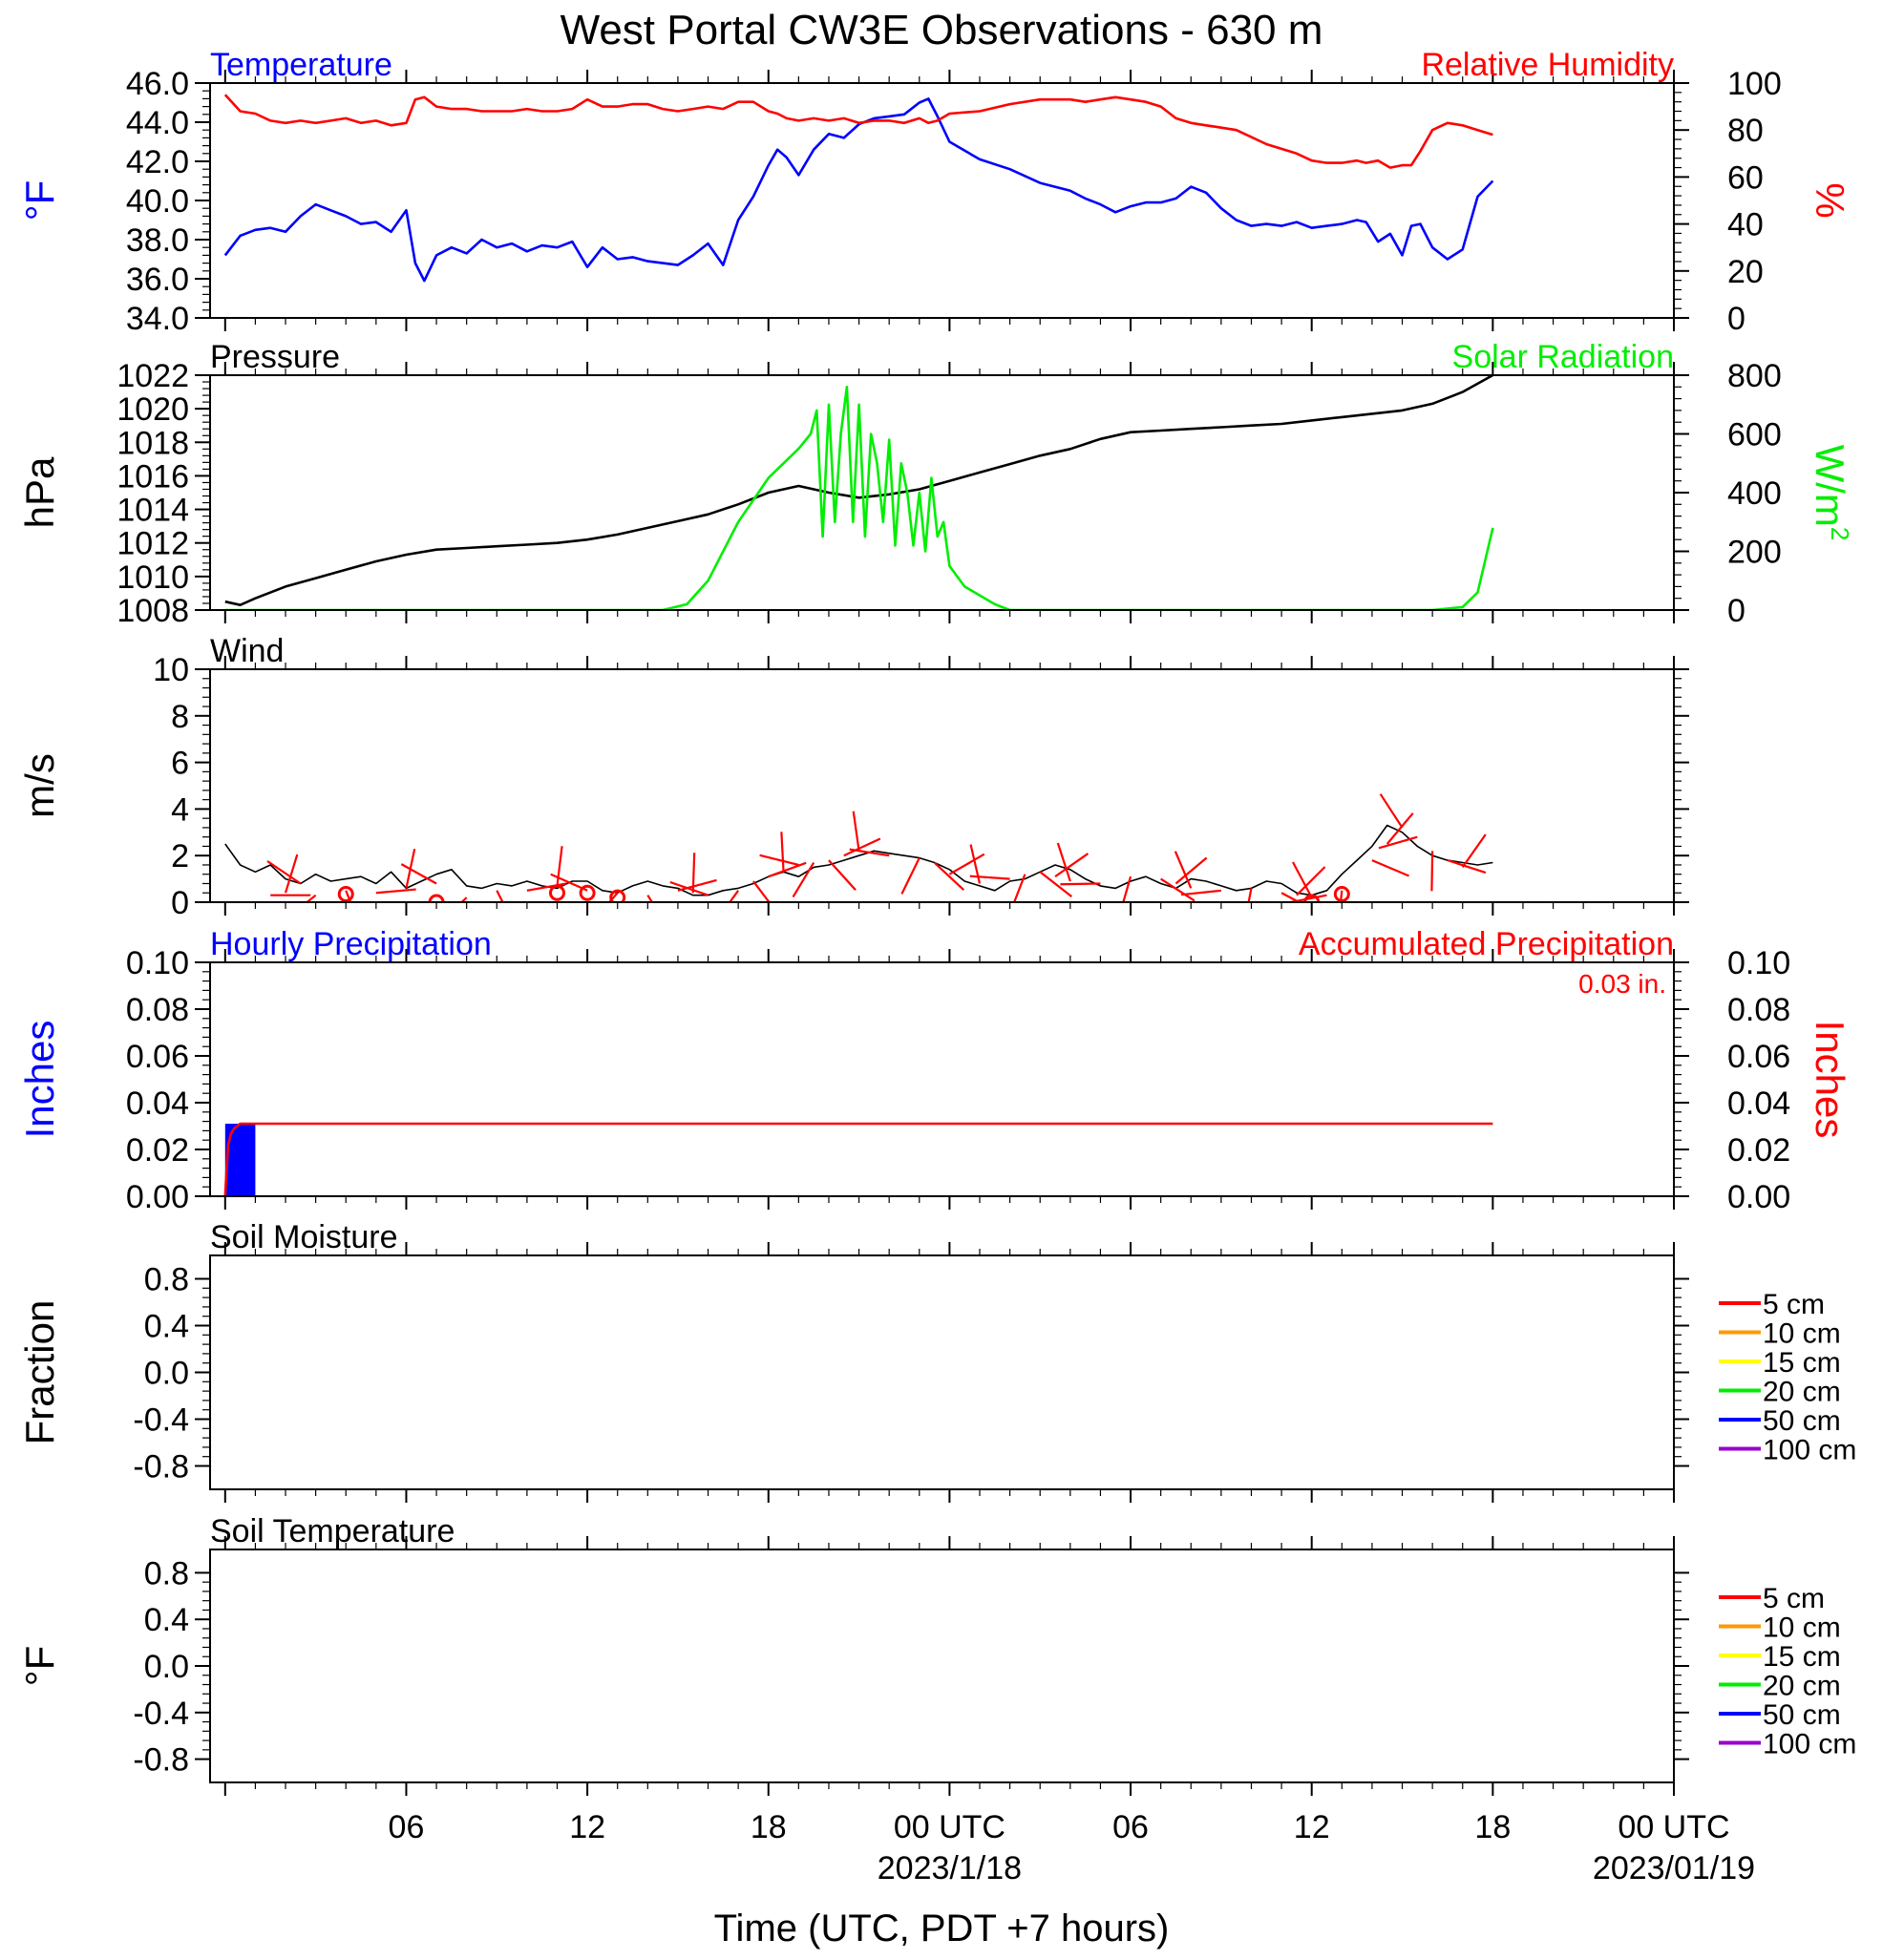 The width and height of the screenshot is (1883, 1960). I want to click on y-tick-label-right: 40, so click(1745, 225).